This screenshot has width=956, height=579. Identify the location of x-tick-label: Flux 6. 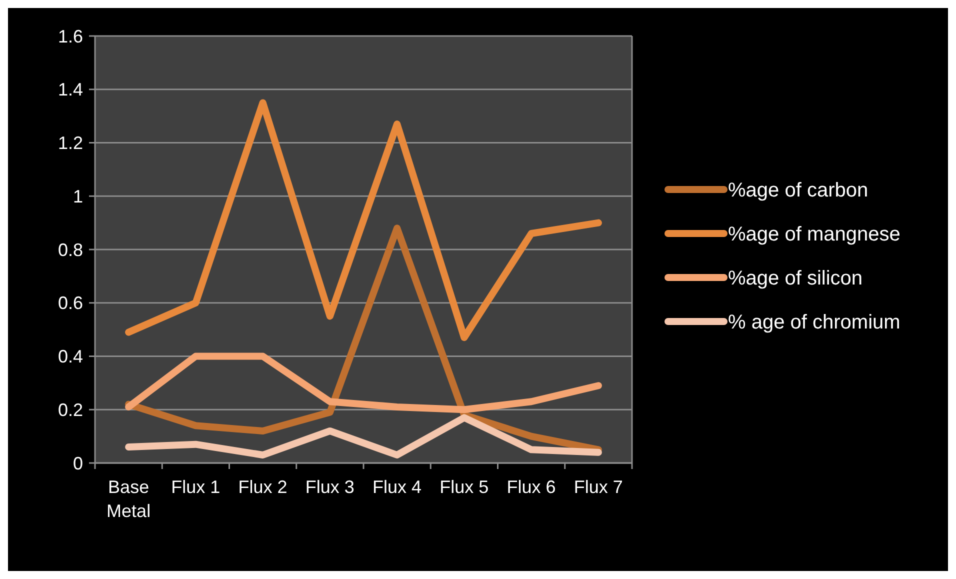
(531, 487).